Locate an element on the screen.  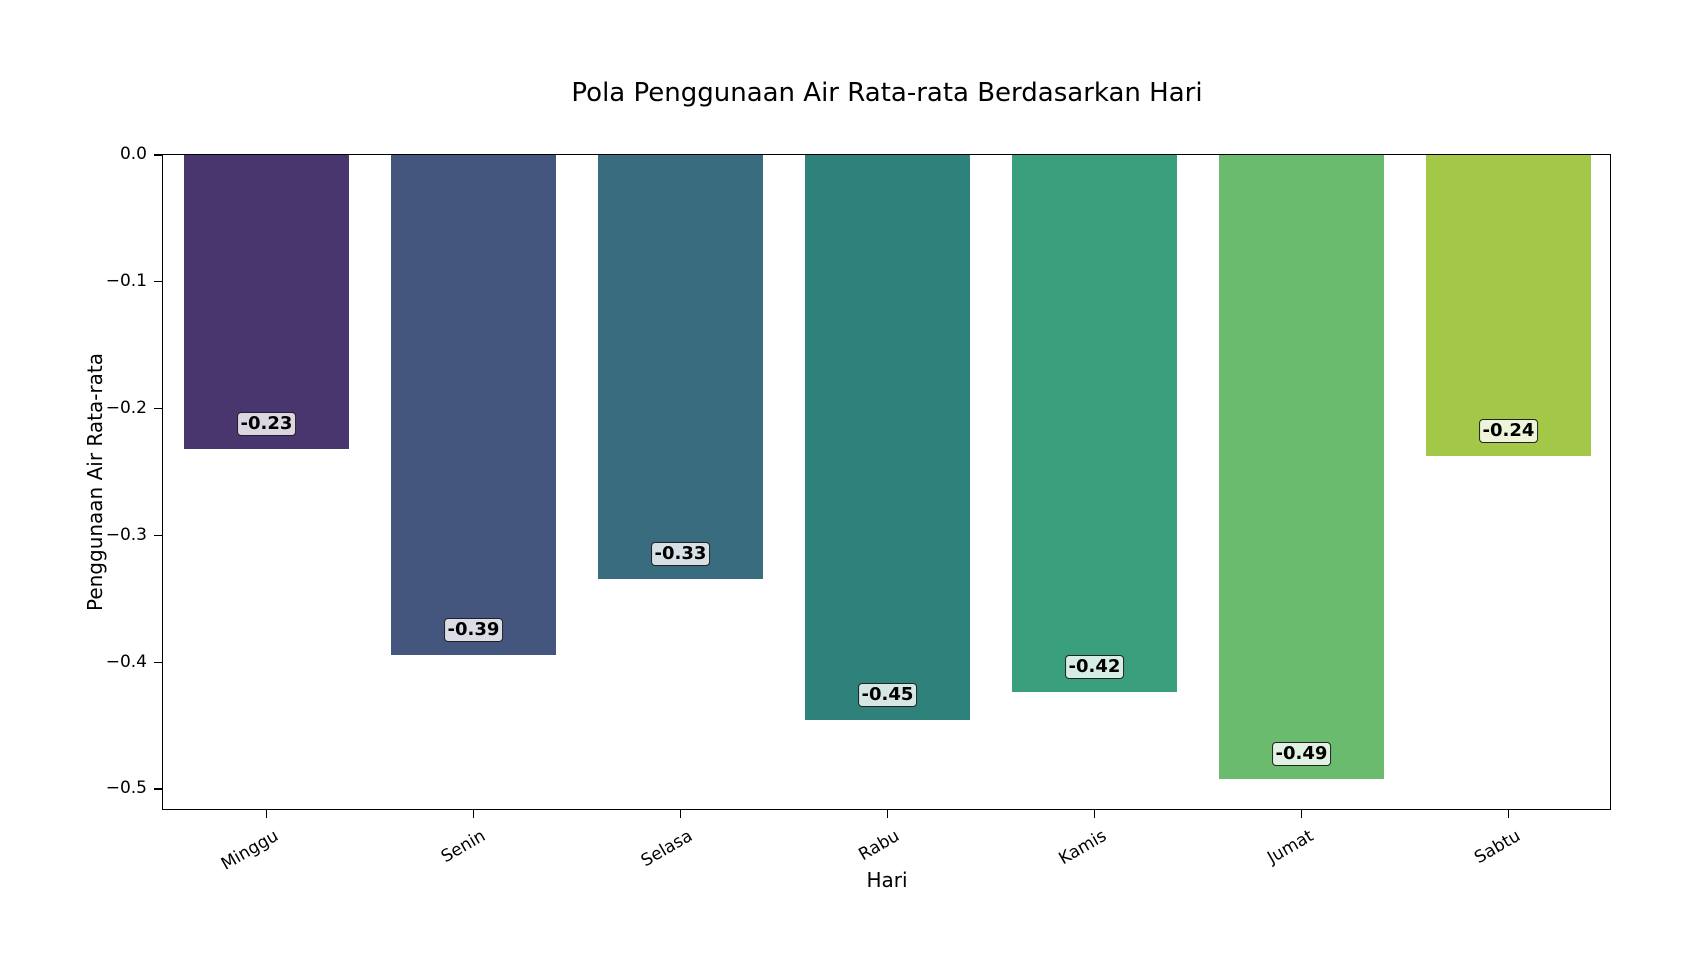
bar-jumat is located at coordinates (1301, 467).